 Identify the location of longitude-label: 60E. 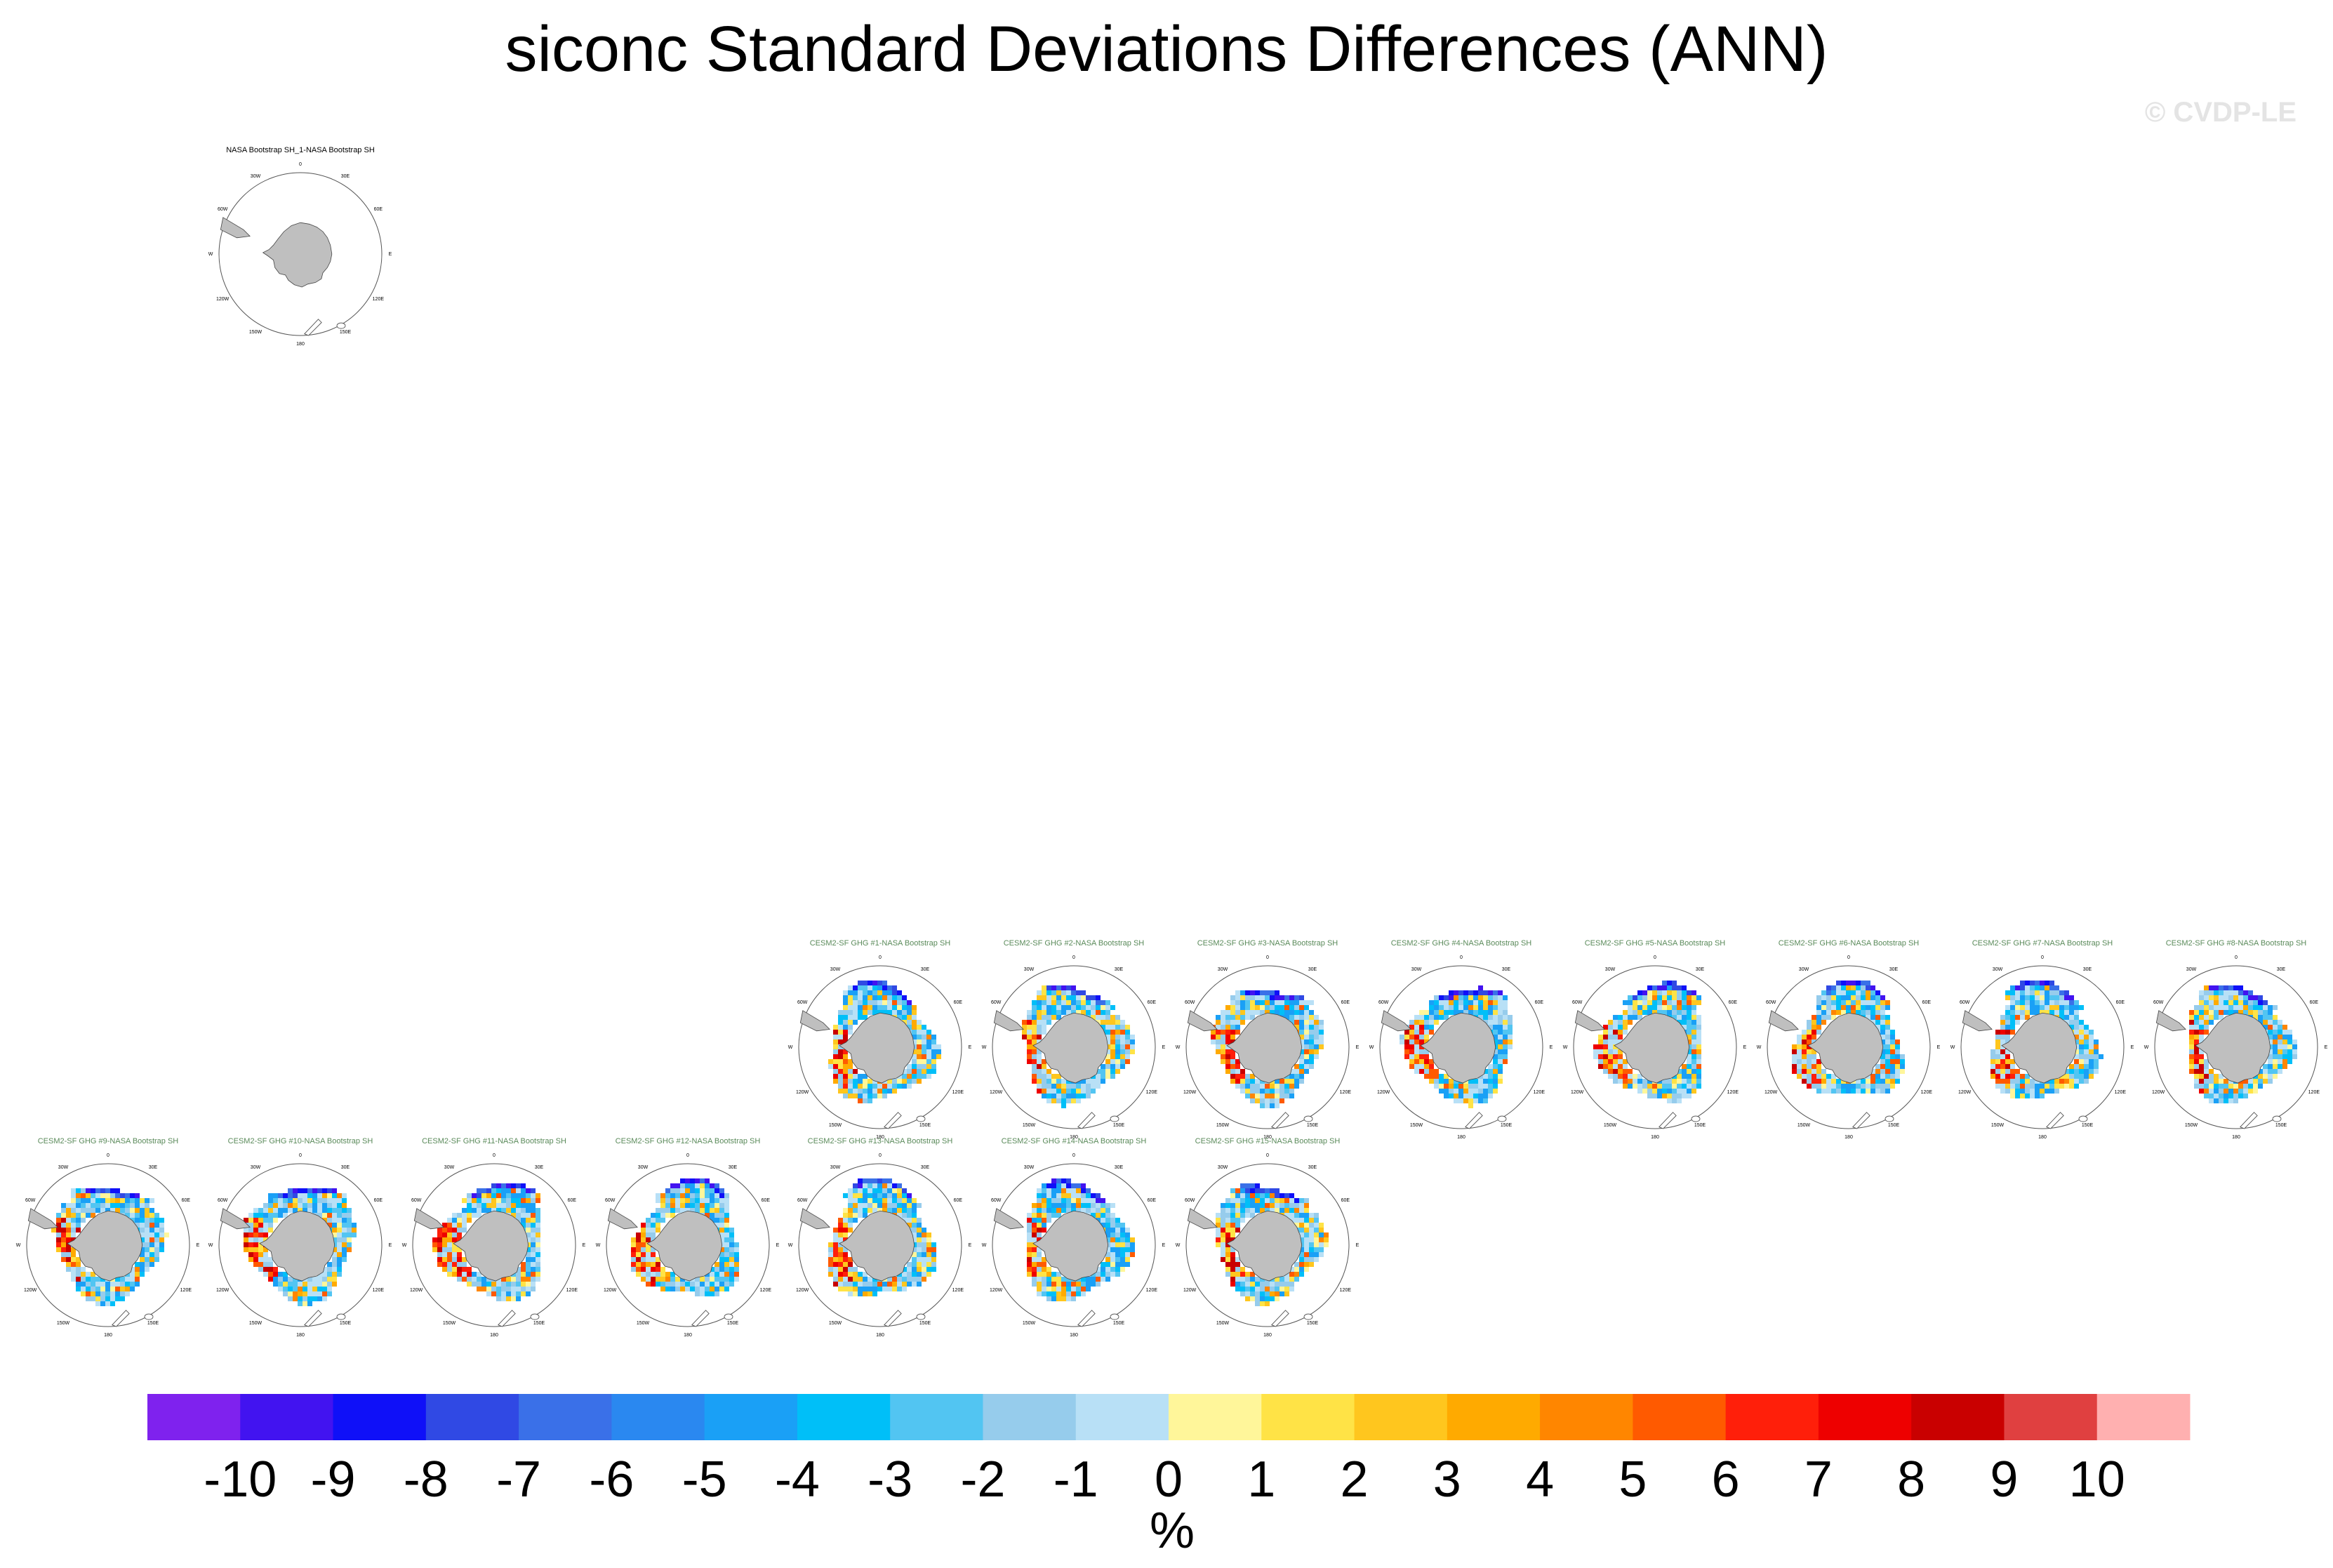
(379, 209).